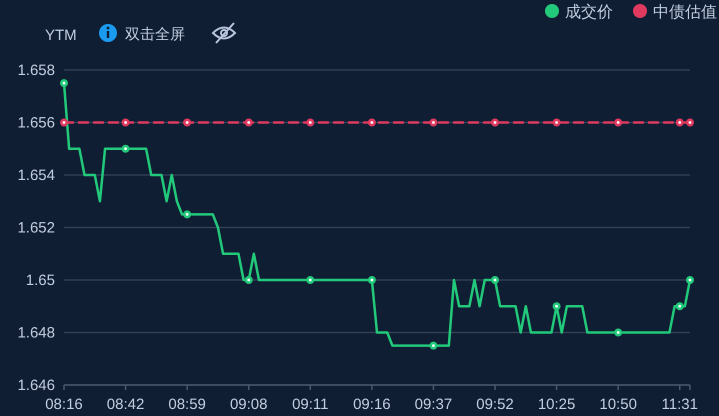  I want to click on y-axis-title: YTM, so click(61, 35).